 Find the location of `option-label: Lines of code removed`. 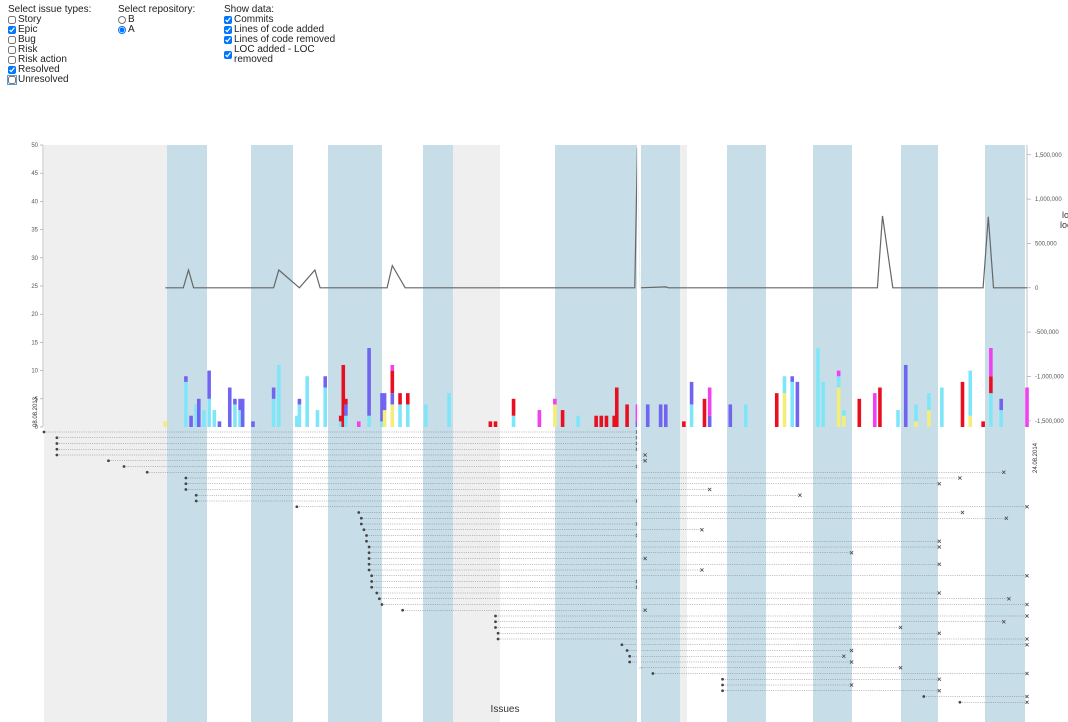

option-label: Lines of code removed is located at coordinates (285, 39).